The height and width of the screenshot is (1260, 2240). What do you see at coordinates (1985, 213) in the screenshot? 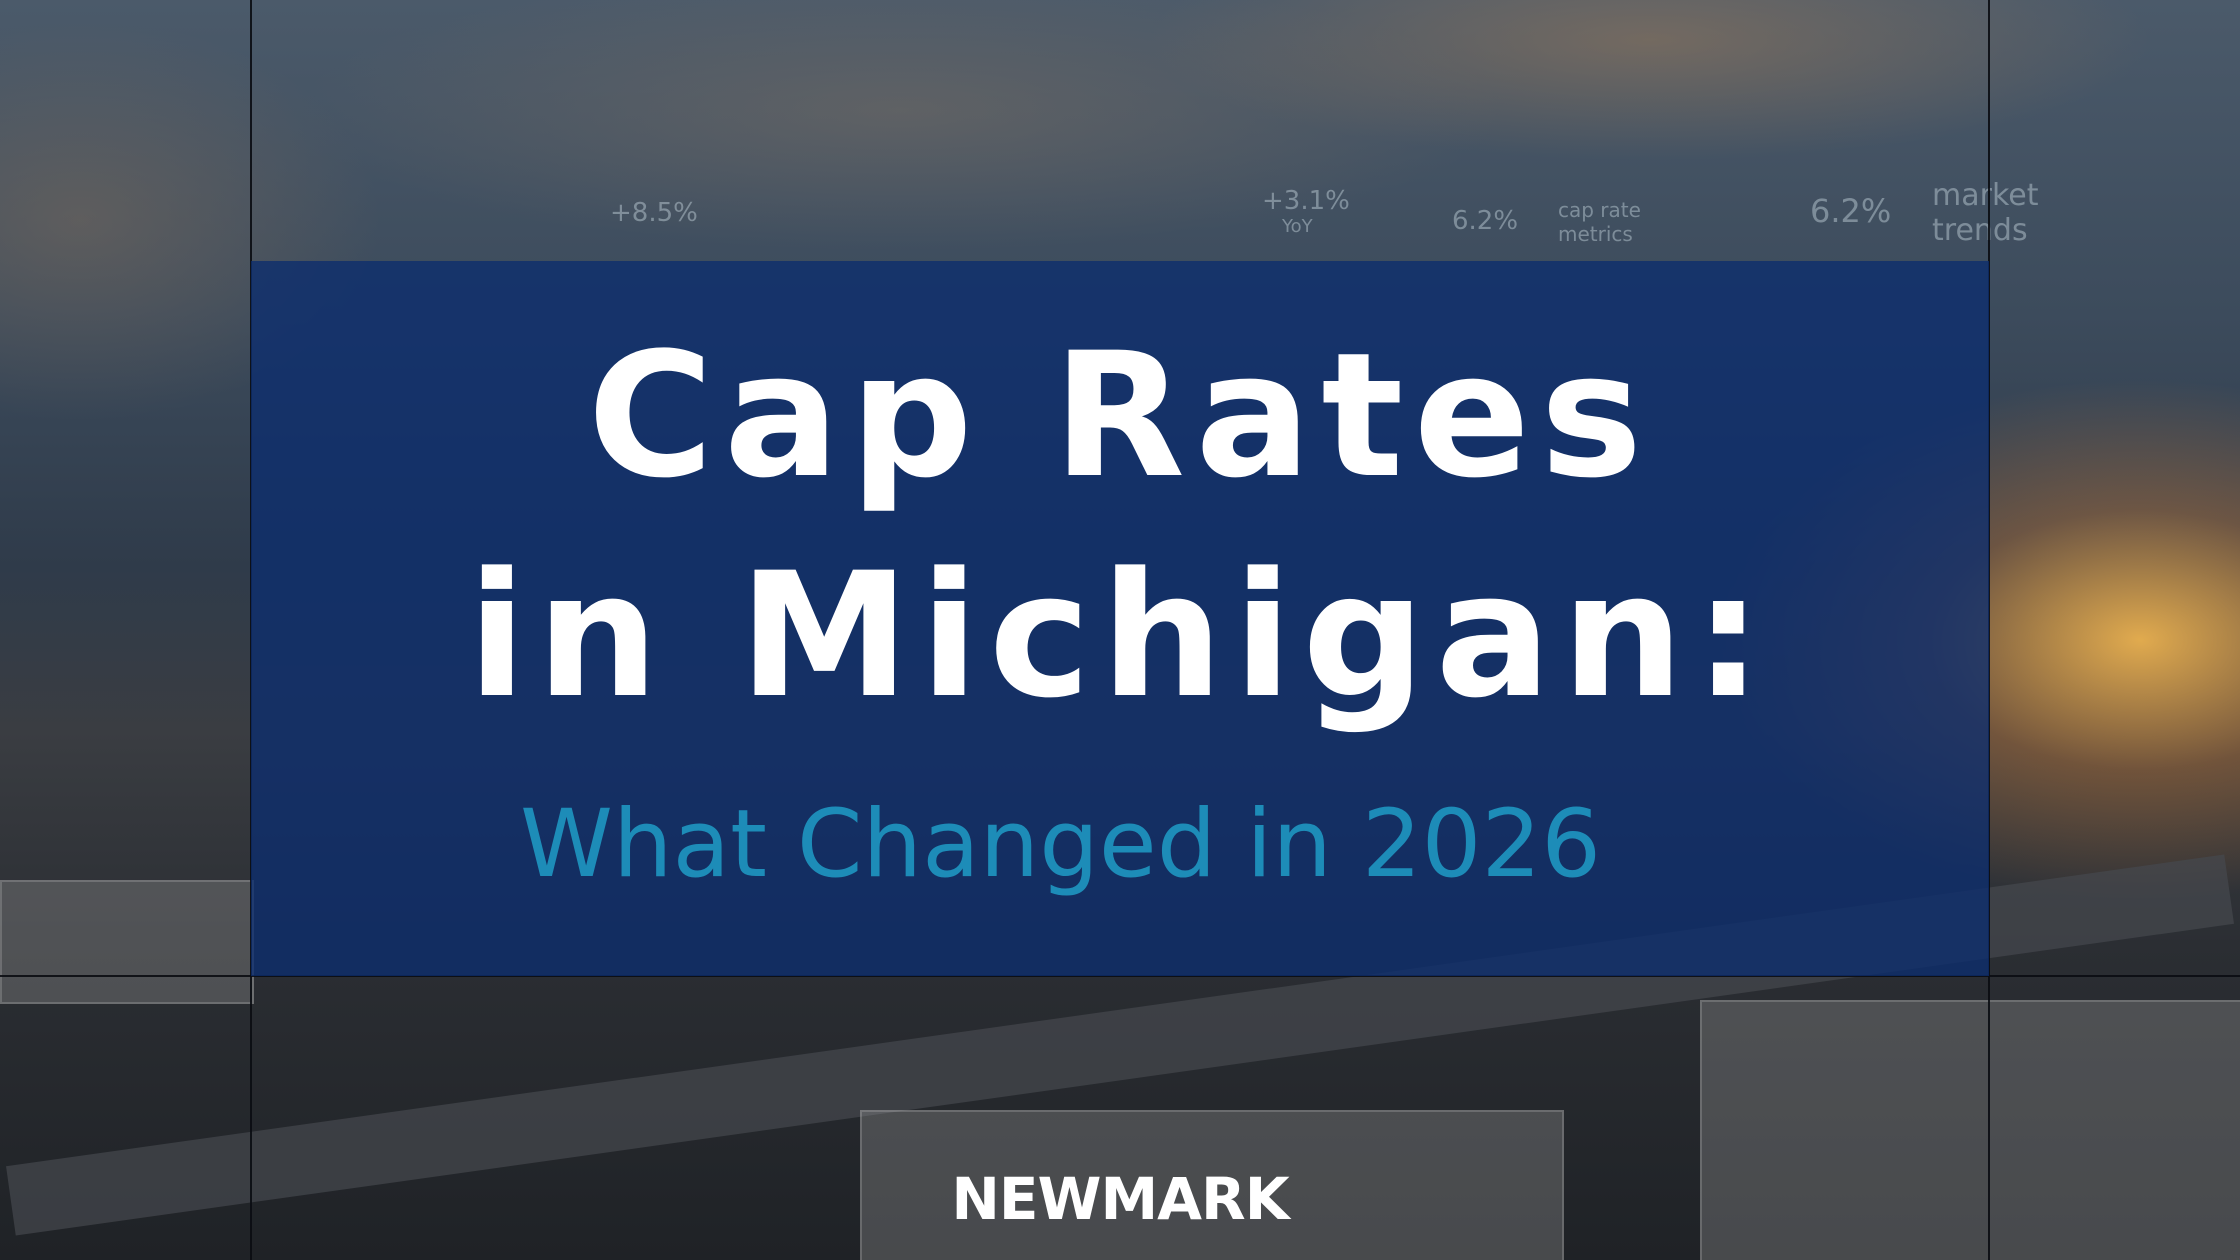
I see `background-label: market trends` at bounding box center [1985, 213].